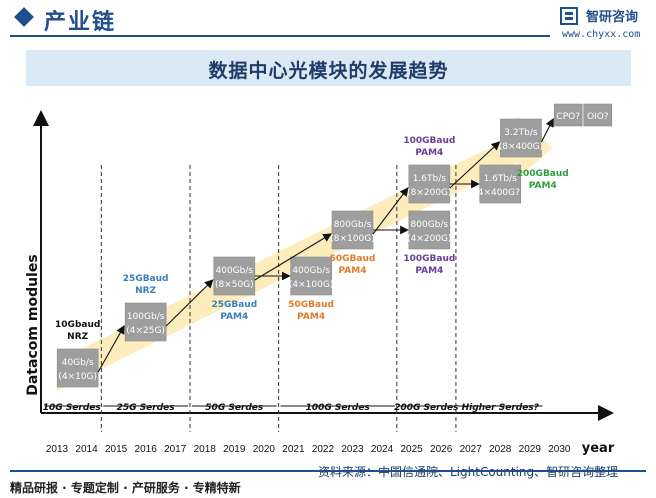 The height and width of the screenshot is (498, 656). I want to click on module-box-b100, so click(145, 322).